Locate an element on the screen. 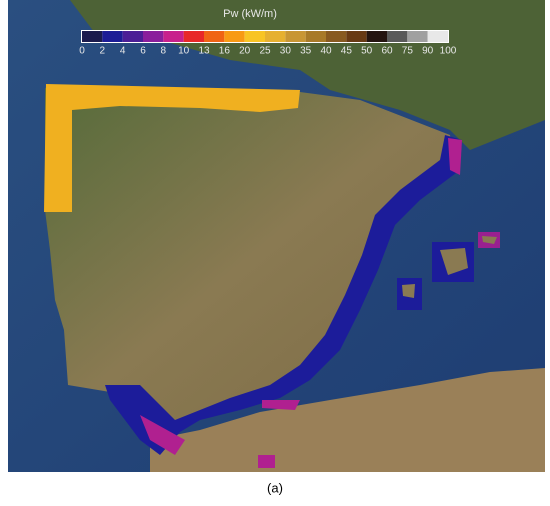 This screenshot has height=506, width=550. colorbar-tick-label: 4 is located at coordinates (123, 51).